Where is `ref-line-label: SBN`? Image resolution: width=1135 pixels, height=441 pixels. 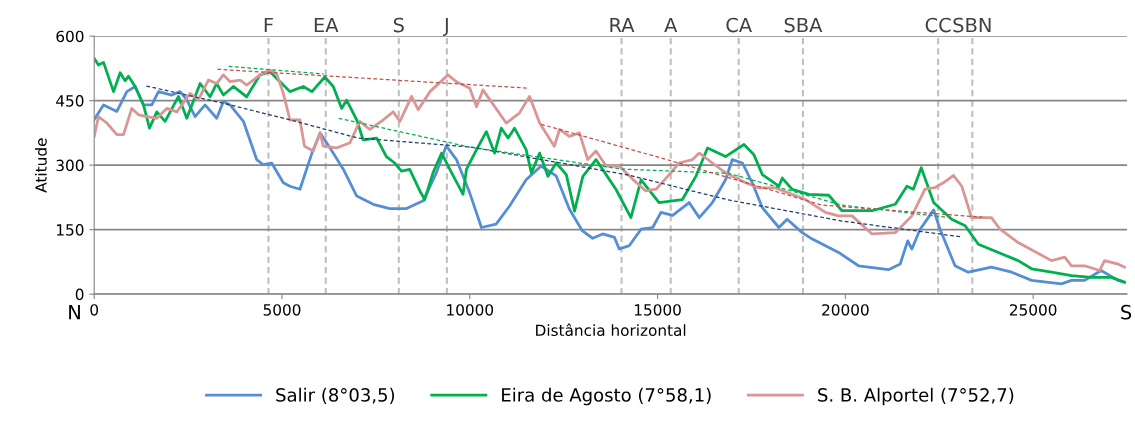 ref-line-label: SBN is located at coordinates (972, 25).